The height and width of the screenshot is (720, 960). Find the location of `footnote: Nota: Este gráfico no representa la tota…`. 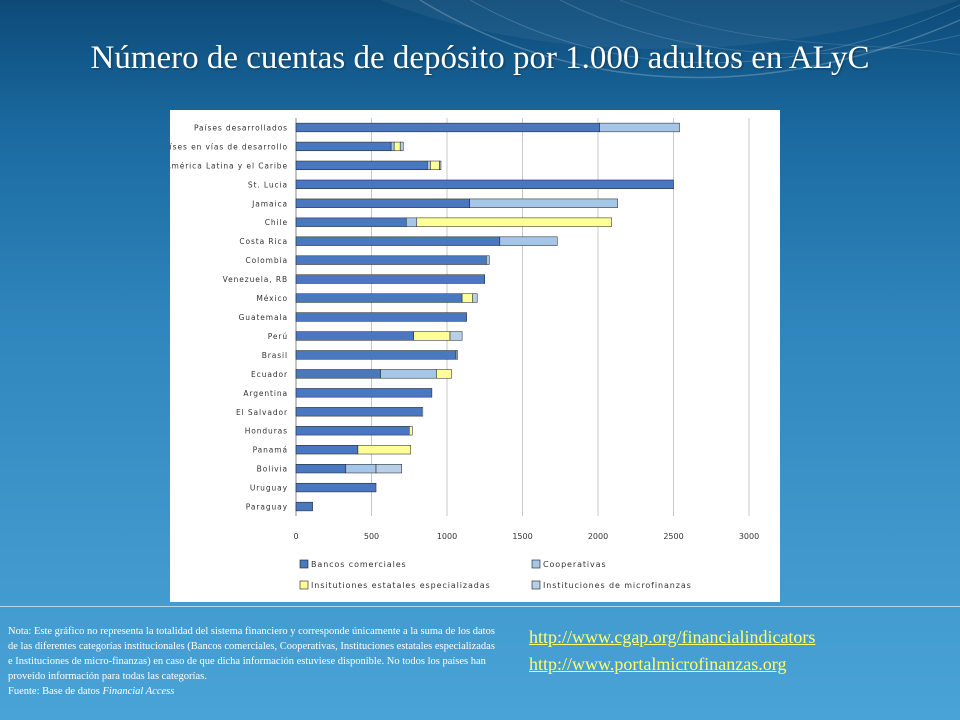

footnote: Nota: Este gráfico no representa la tota… is located at coordinates (254, 661).